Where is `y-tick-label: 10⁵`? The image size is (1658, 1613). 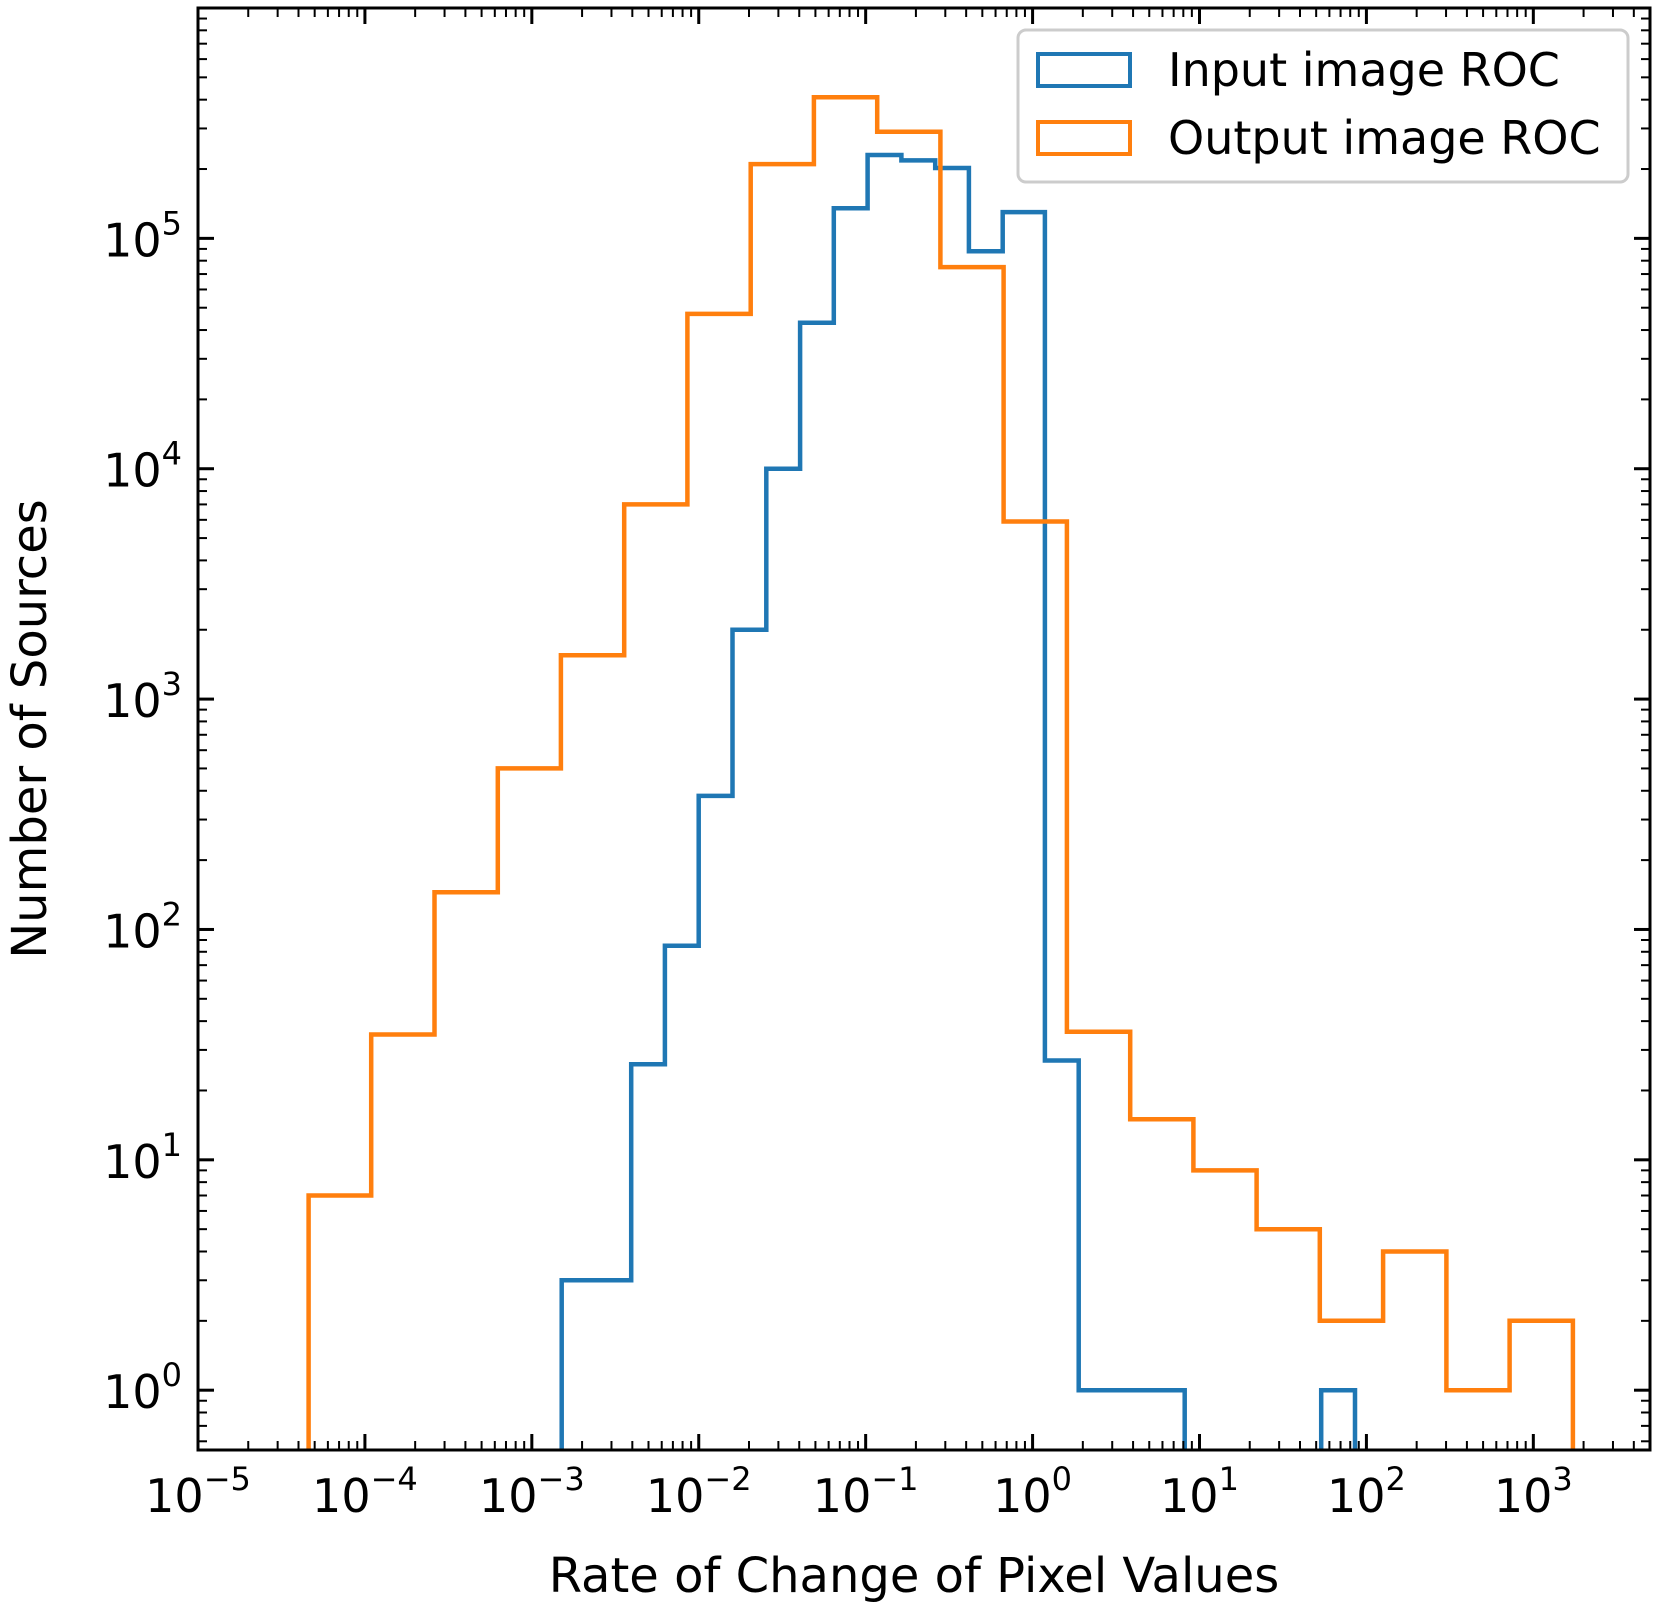 y-tick-label: 10⁵ is located at coordinates (142, 235).